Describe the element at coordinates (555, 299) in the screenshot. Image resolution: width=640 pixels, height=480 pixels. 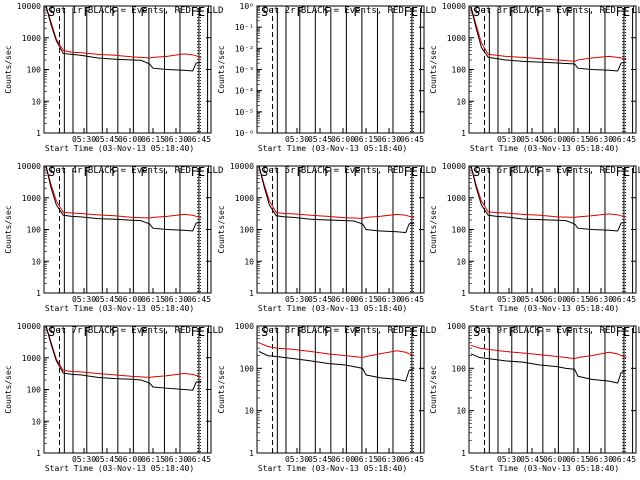
I see `x-tick-label-p6: 06:00` at that location.